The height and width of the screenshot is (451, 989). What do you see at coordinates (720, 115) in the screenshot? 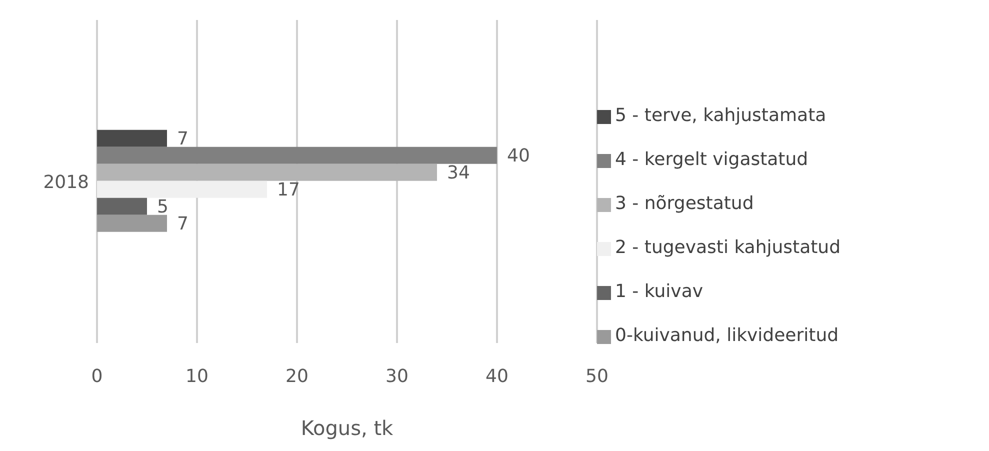
I see `legend-label: 5 - terve, kahjustamata` at bounding box center [720, 115].